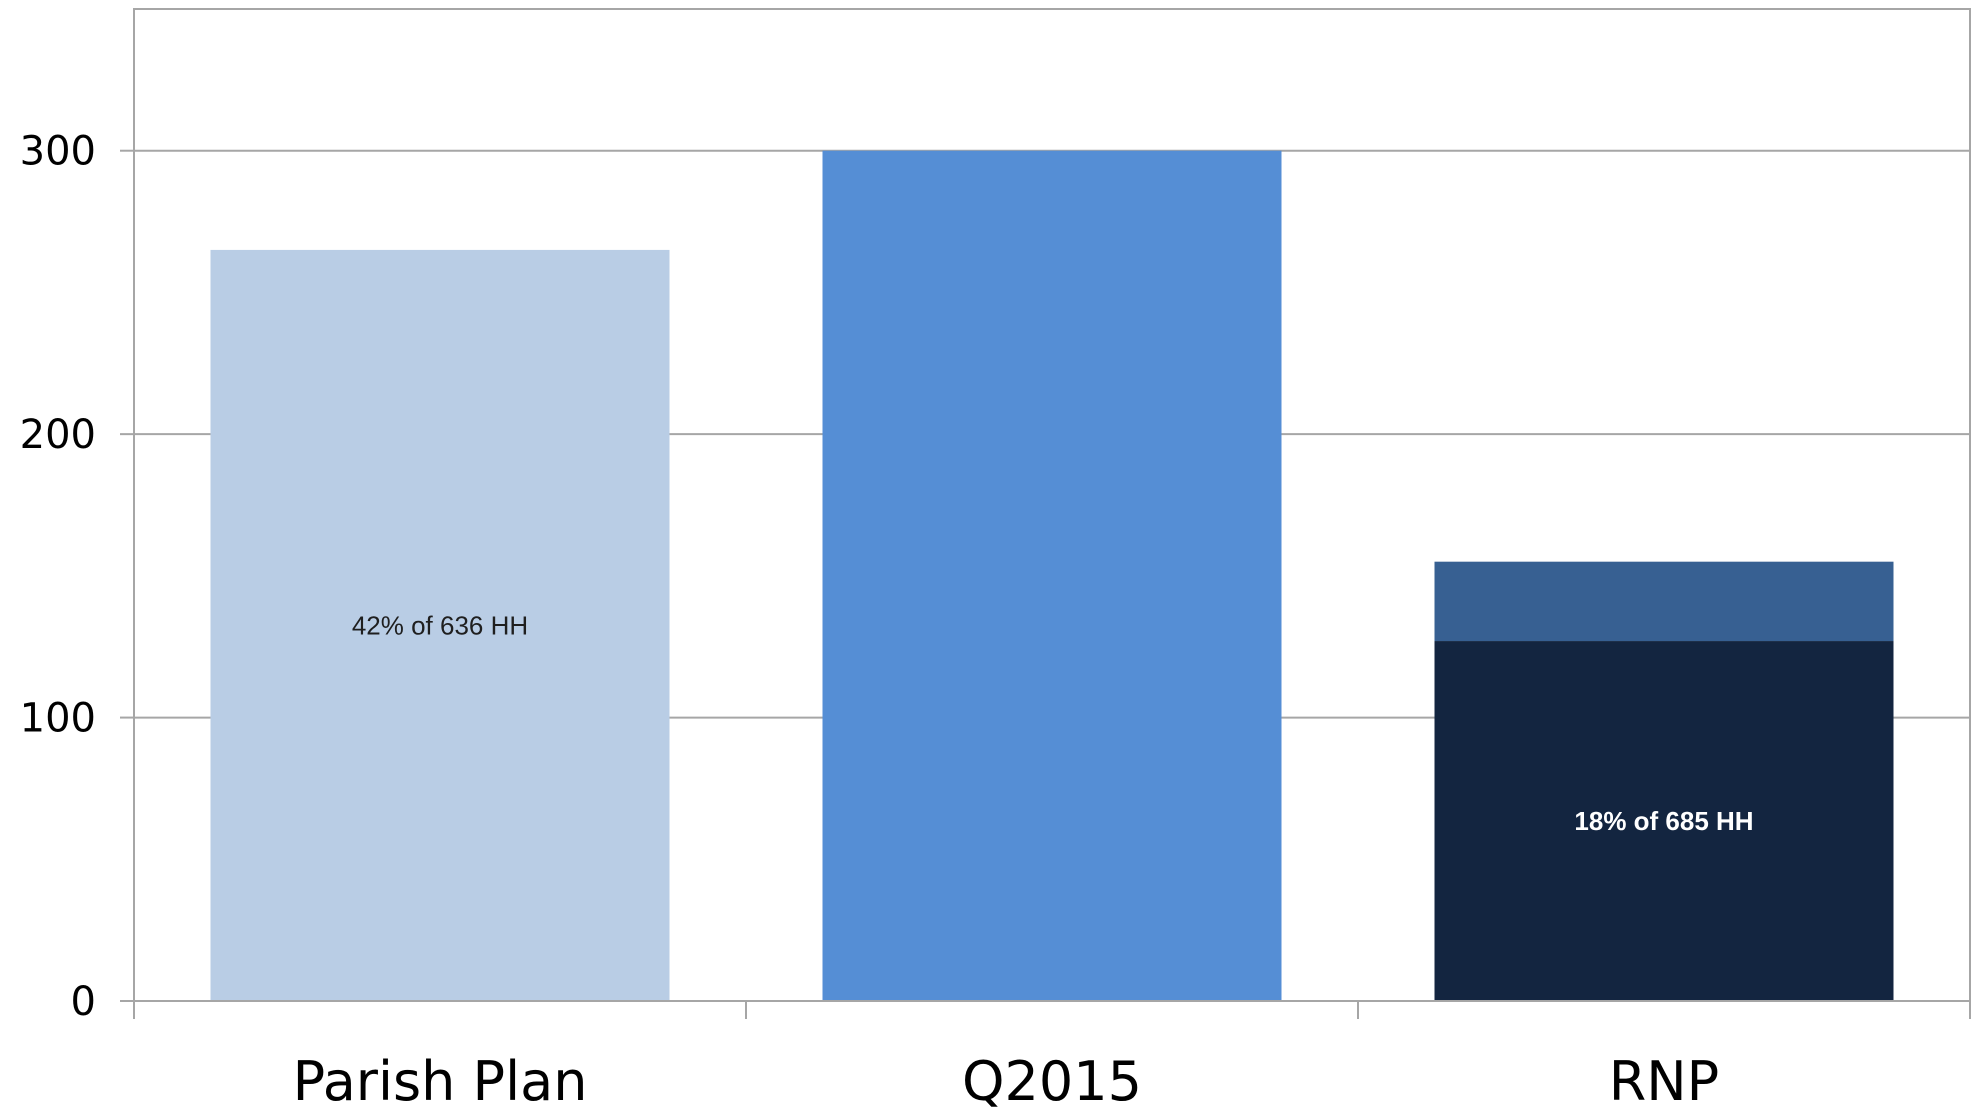 This screenshot has height=1110, width=1980. What do you see at coordinates (1664, 1080) in the screenshot?
I see `x-tick-label: RNP` at bounding box center [1664, 1080].